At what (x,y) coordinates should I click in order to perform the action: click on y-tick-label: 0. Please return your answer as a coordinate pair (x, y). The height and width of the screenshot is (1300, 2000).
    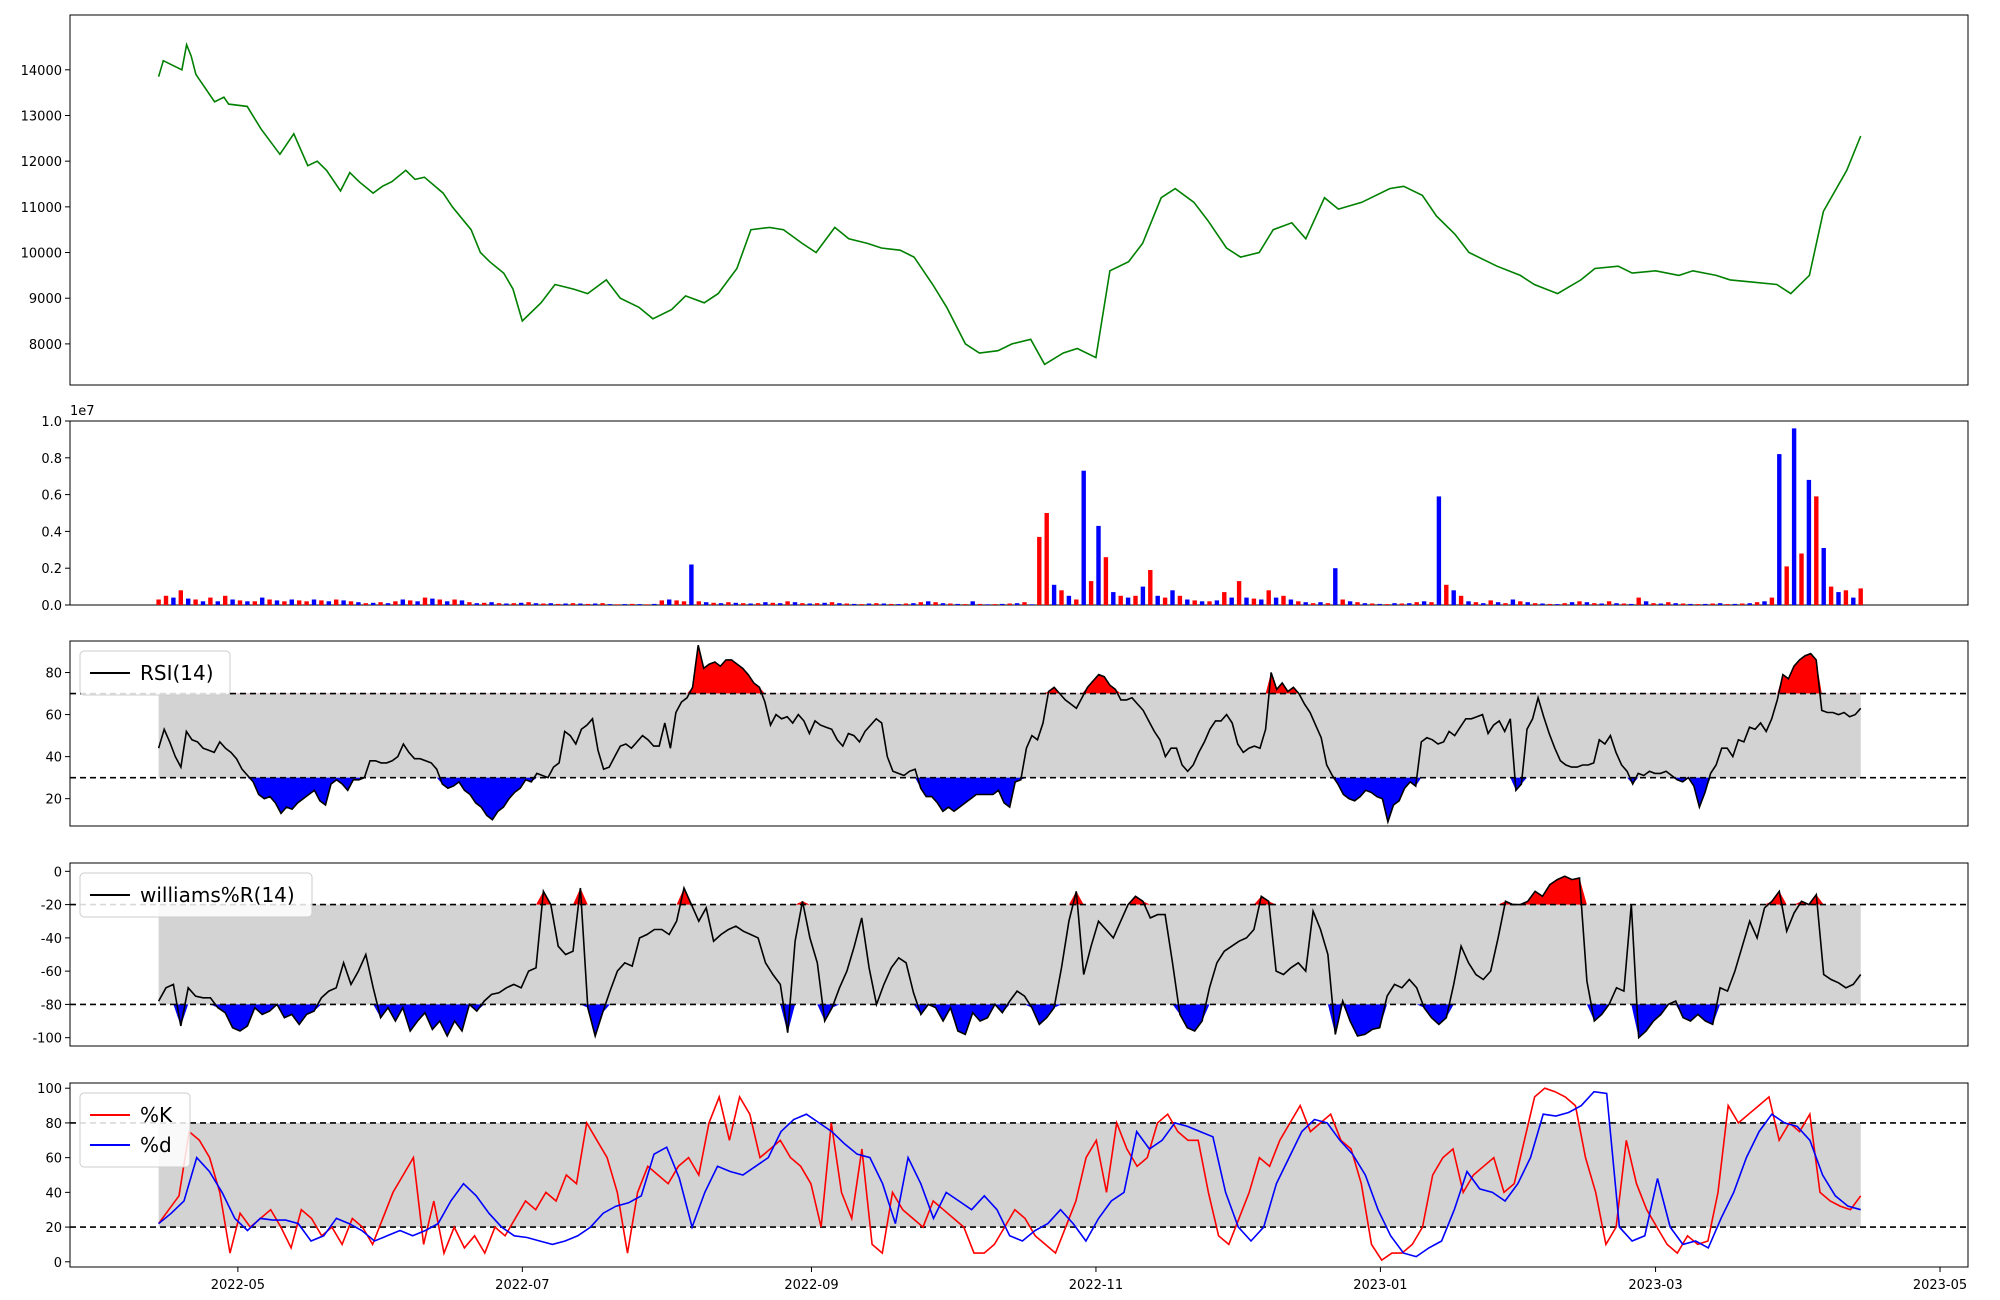
    Looking at the image, I should click on (58, 872).